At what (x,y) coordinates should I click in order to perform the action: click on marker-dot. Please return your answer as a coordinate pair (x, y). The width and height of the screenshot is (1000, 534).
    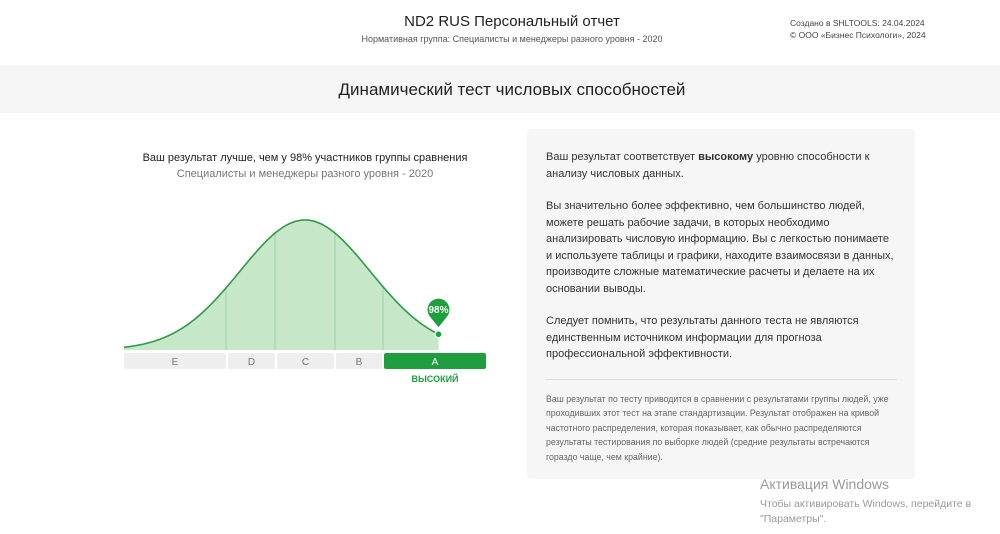
    Looking at the image, I should click on (438, 334).